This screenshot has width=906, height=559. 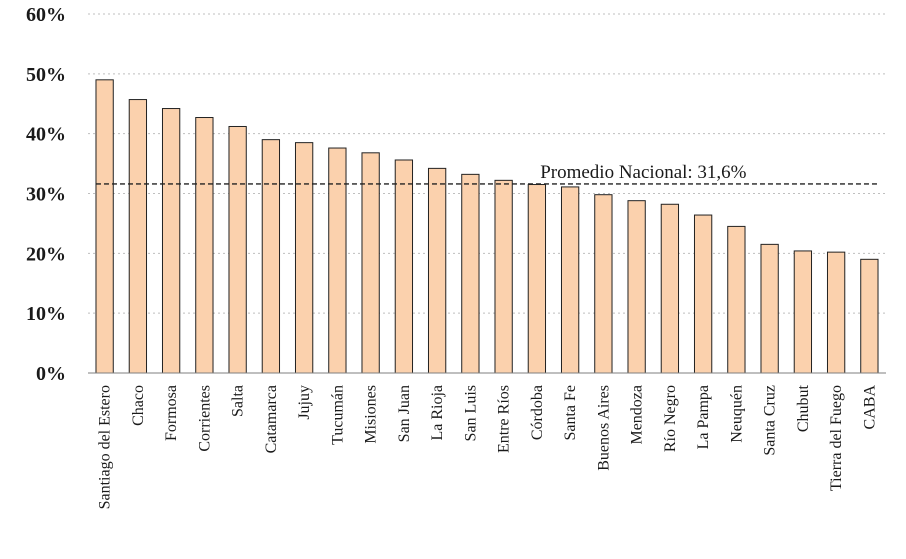 I want to click on x-tick-label: Santiago del Estero, so click(x=105, y=447).